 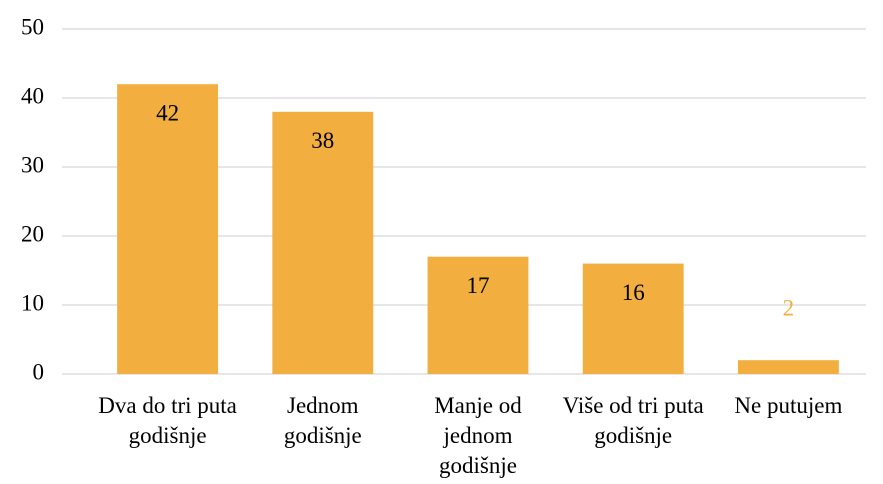 I want to click on y-tick-label: 50, so click(x=32, y=26).